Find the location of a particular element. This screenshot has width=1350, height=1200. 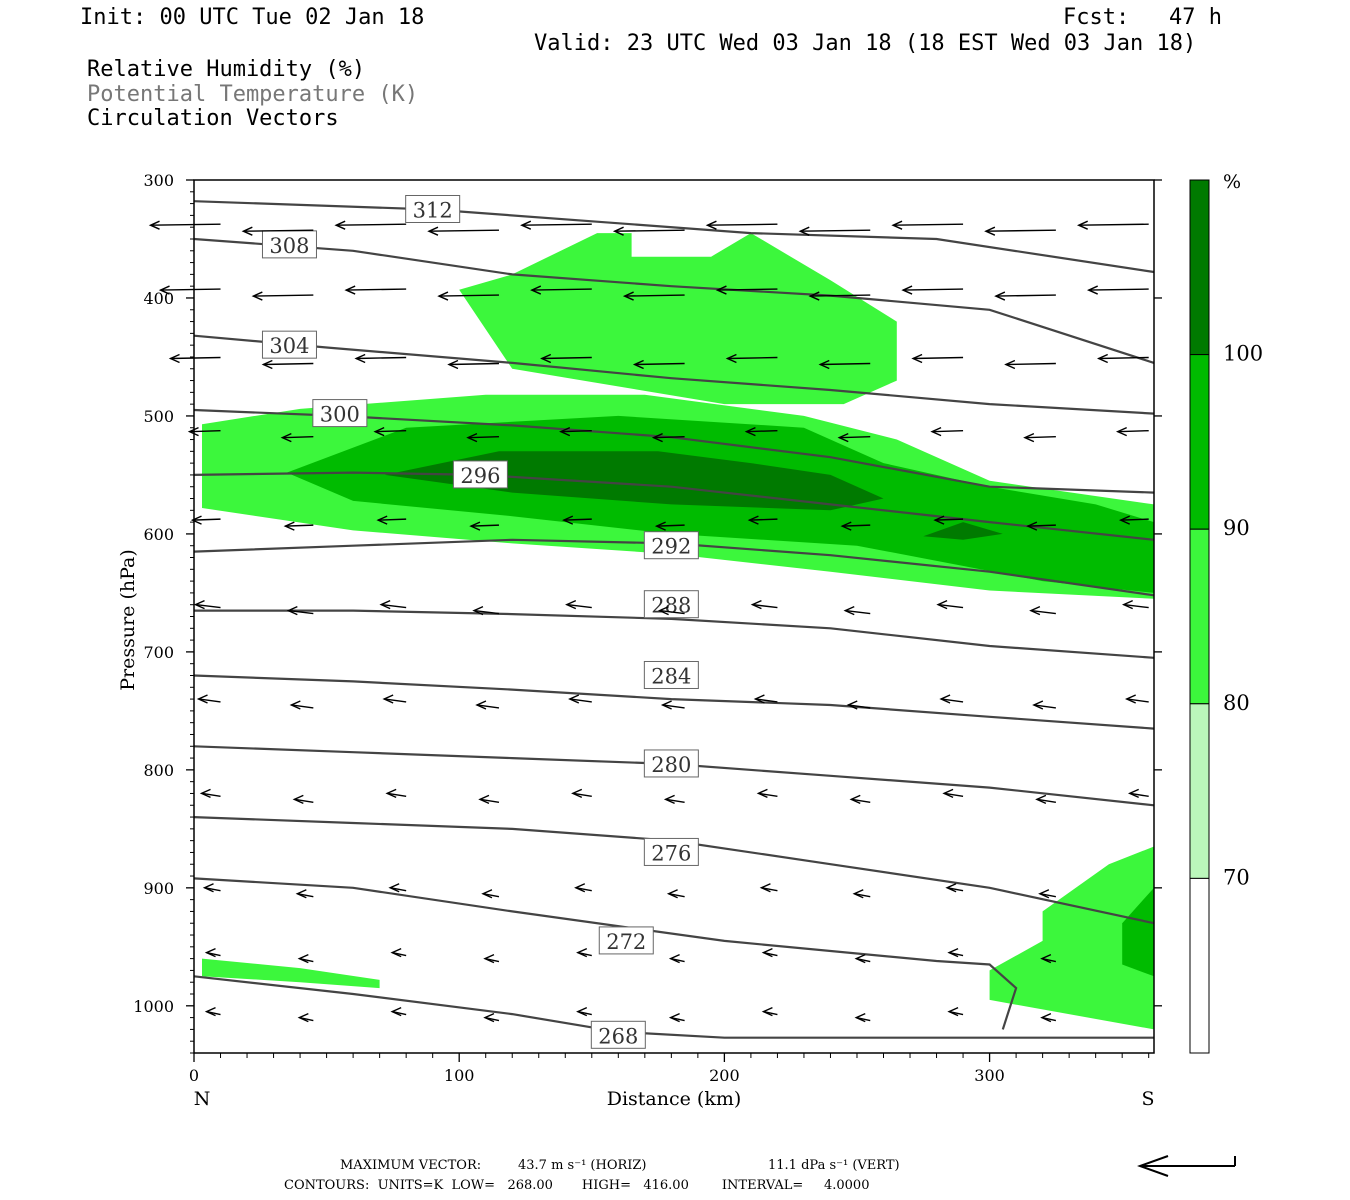

y-axis-title: Pressure (hPa) is located at coordinates (128, 620).